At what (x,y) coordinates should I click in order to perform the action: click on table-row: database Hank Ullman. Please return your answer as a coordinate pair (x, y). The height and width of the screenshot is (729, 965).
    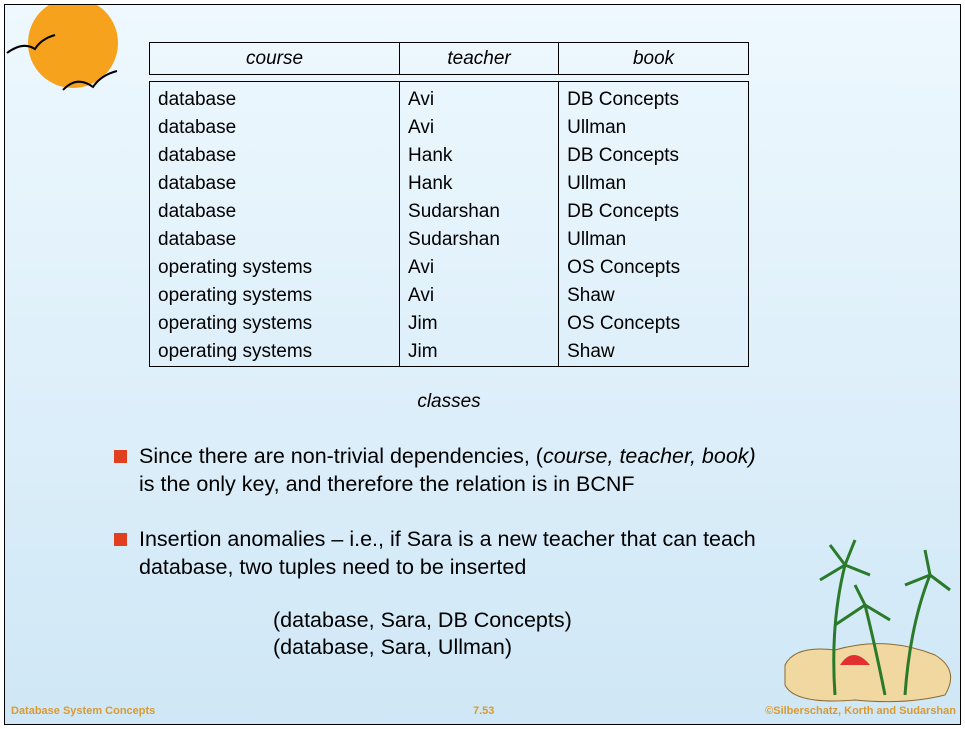
    Looking at the image, I should click on (448, 184).